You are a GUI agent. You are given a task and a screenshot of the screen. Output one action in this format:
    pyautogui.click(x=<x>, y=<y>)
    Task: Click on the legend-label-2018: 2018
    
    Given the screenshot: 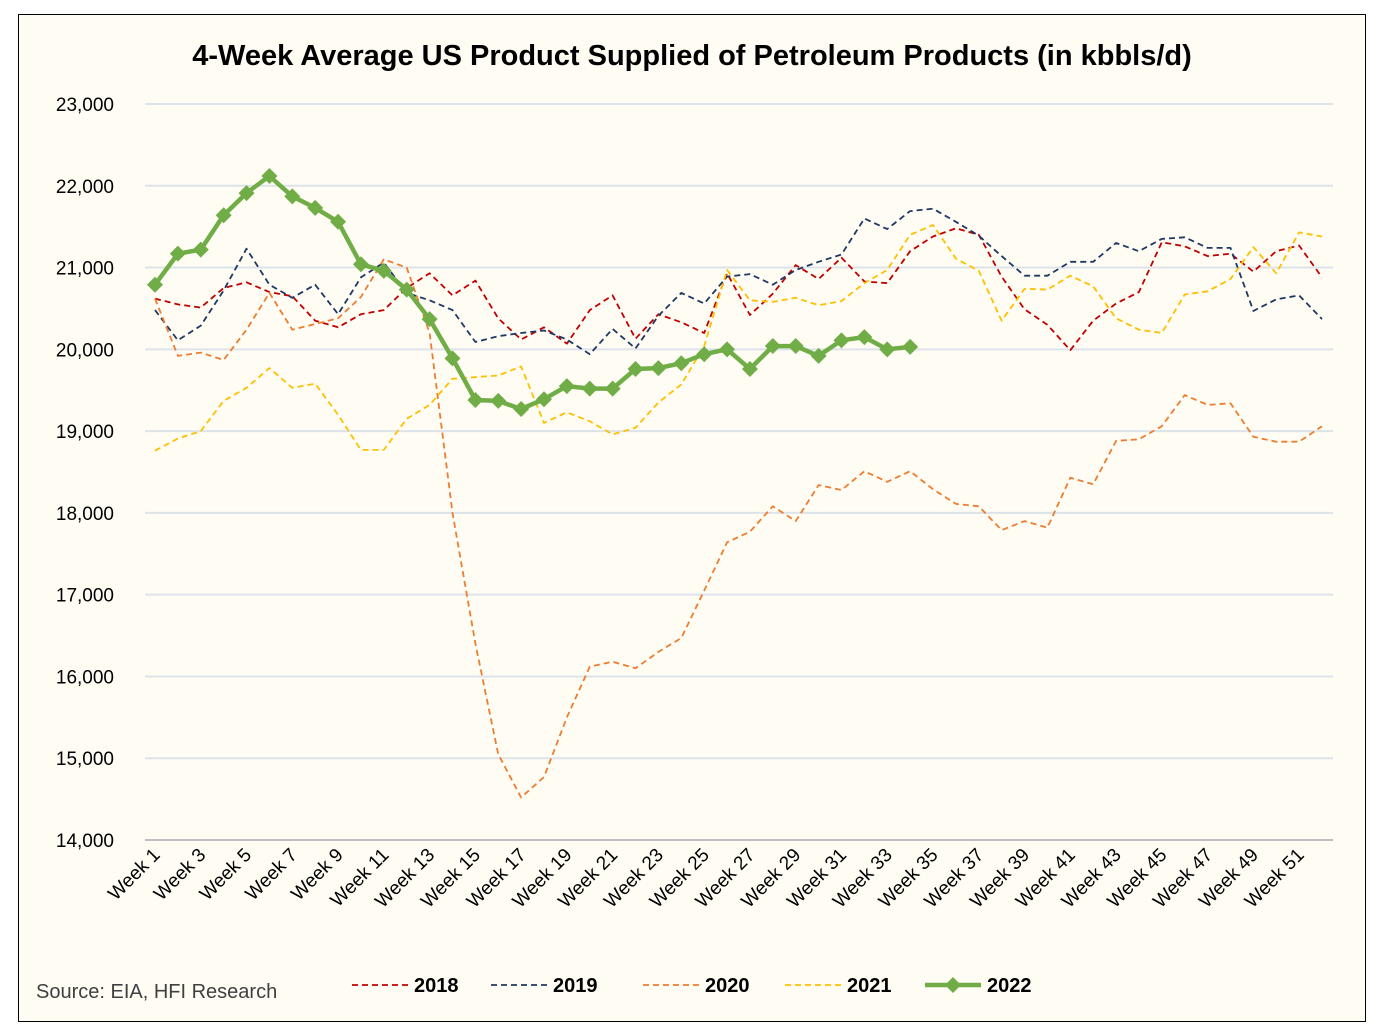 What is the action you would take?
    pyautogui.click(x=436, y=986)
    